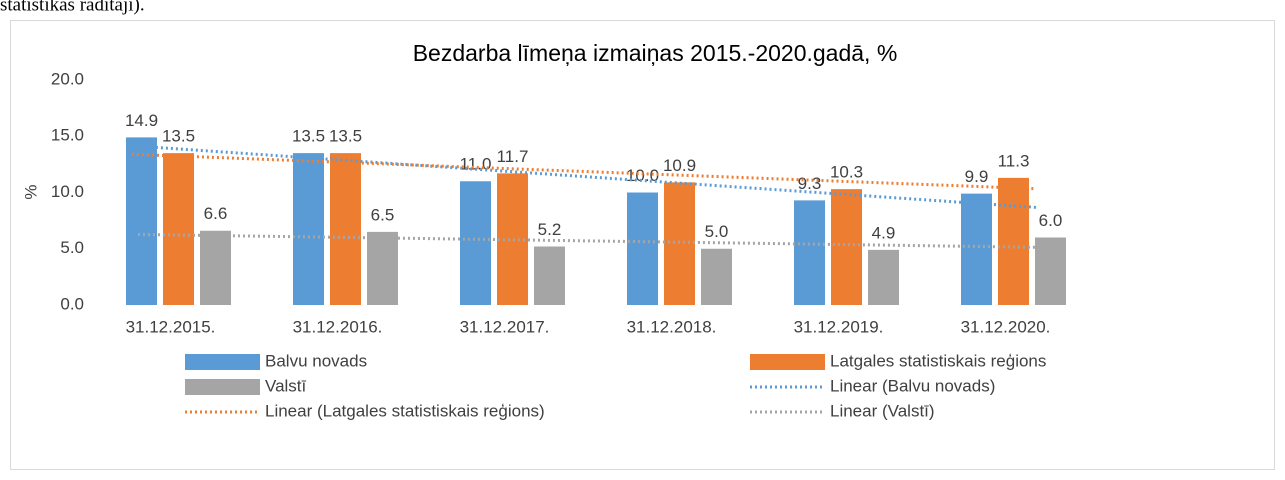 Image resolution: width=1285 pixels, height=480 pixels. Describe the element at coordinates (72, 303) in the screenshot. I see `y-tick-label: 0.0` at that location.